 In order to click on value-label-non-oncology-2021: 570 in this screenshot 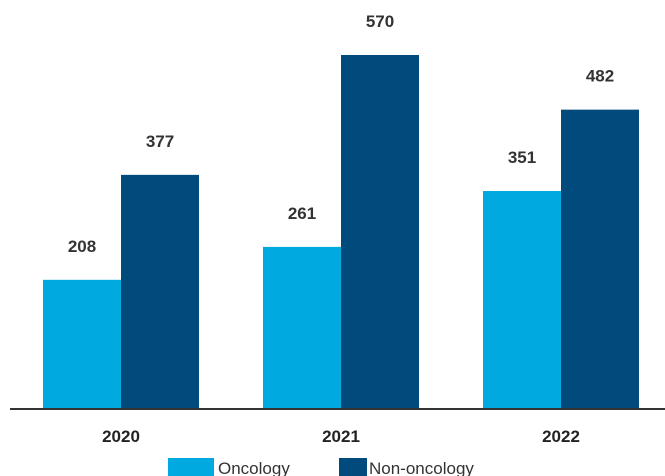, I will do `click(380, 21)`.